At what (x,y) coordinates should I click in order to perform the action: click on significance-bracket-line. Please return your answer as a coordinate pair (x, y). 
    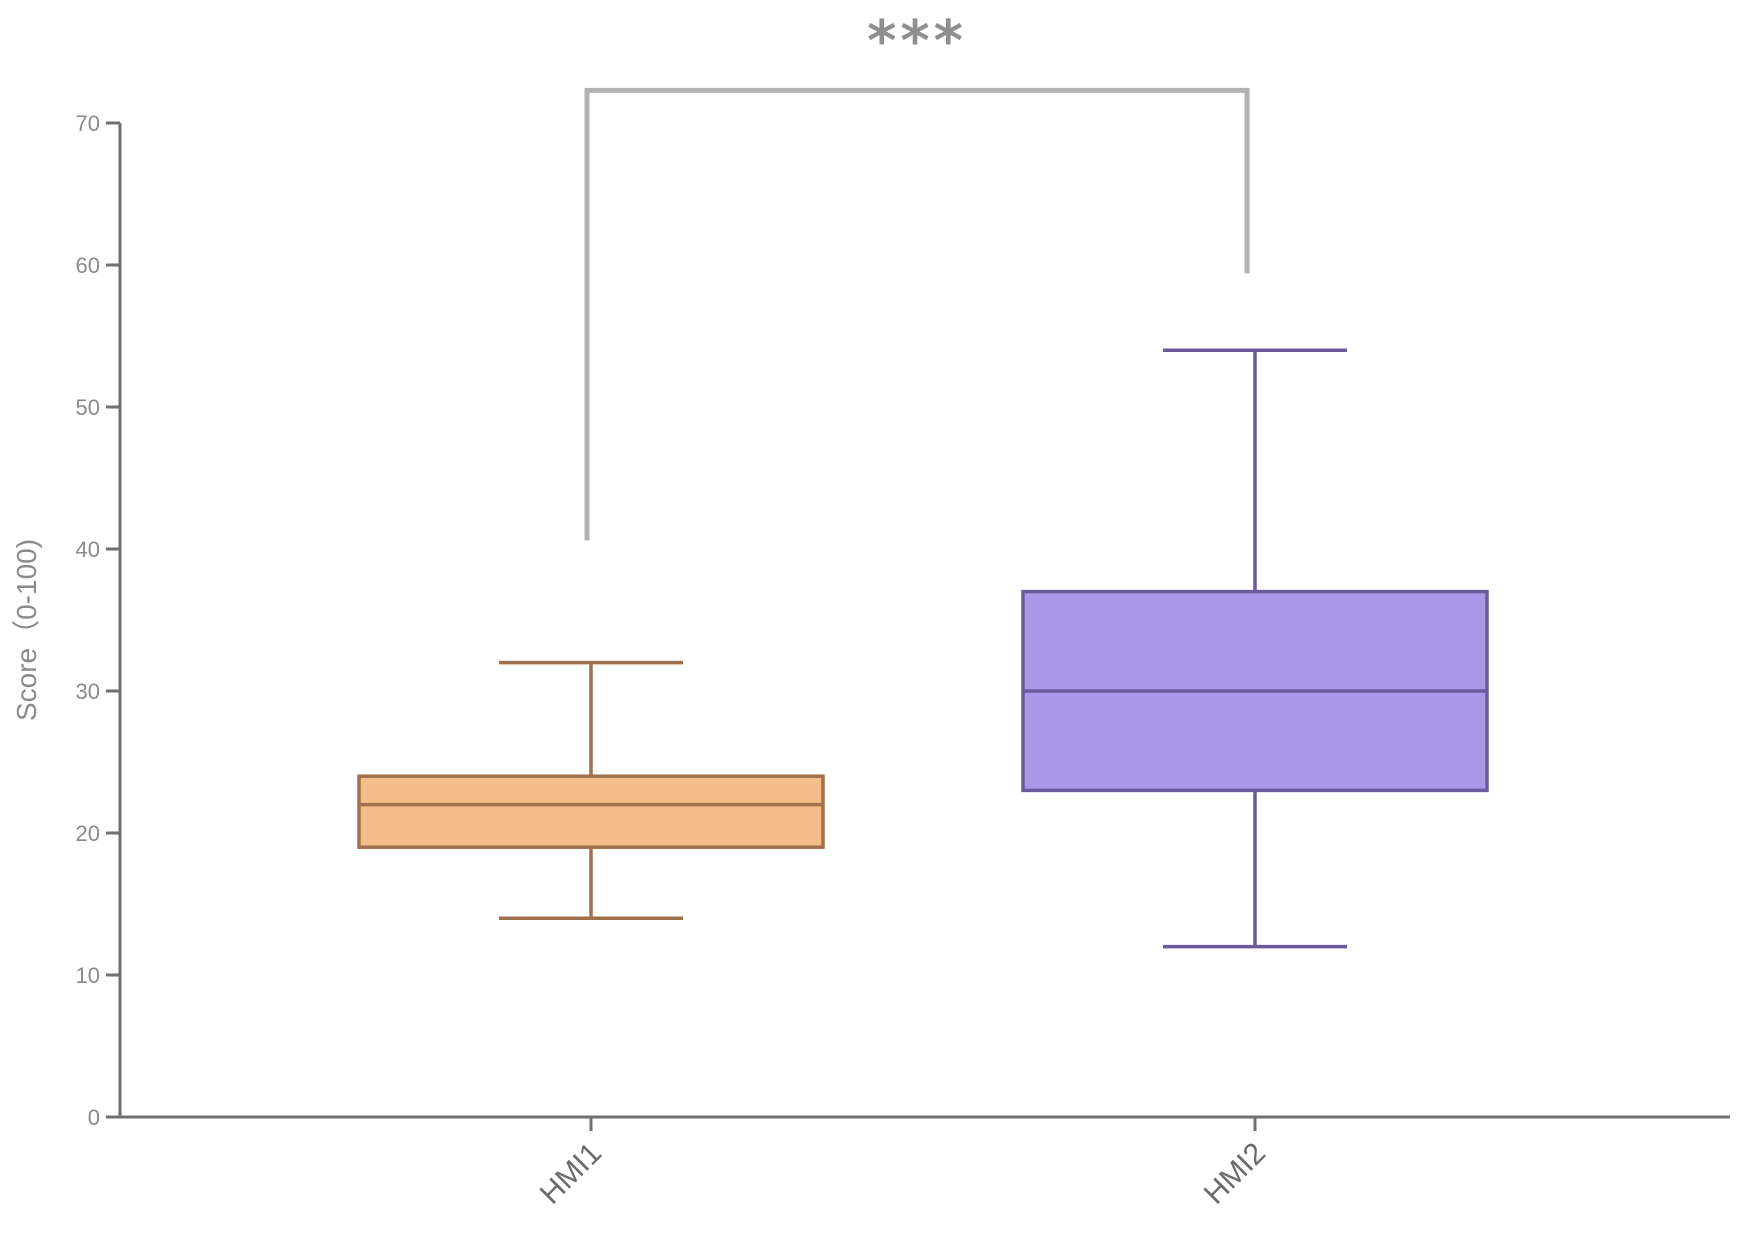
    Looking at the image, I should click on (917, 314).